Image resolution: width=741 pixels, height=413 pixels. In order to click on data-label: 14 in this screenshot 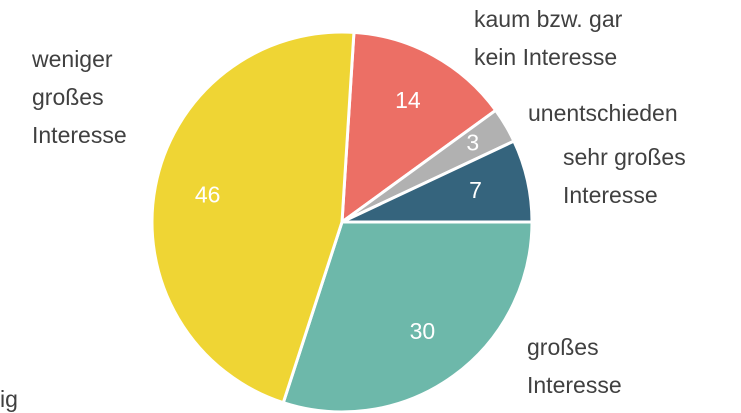, I will do `click(408, 100)`.